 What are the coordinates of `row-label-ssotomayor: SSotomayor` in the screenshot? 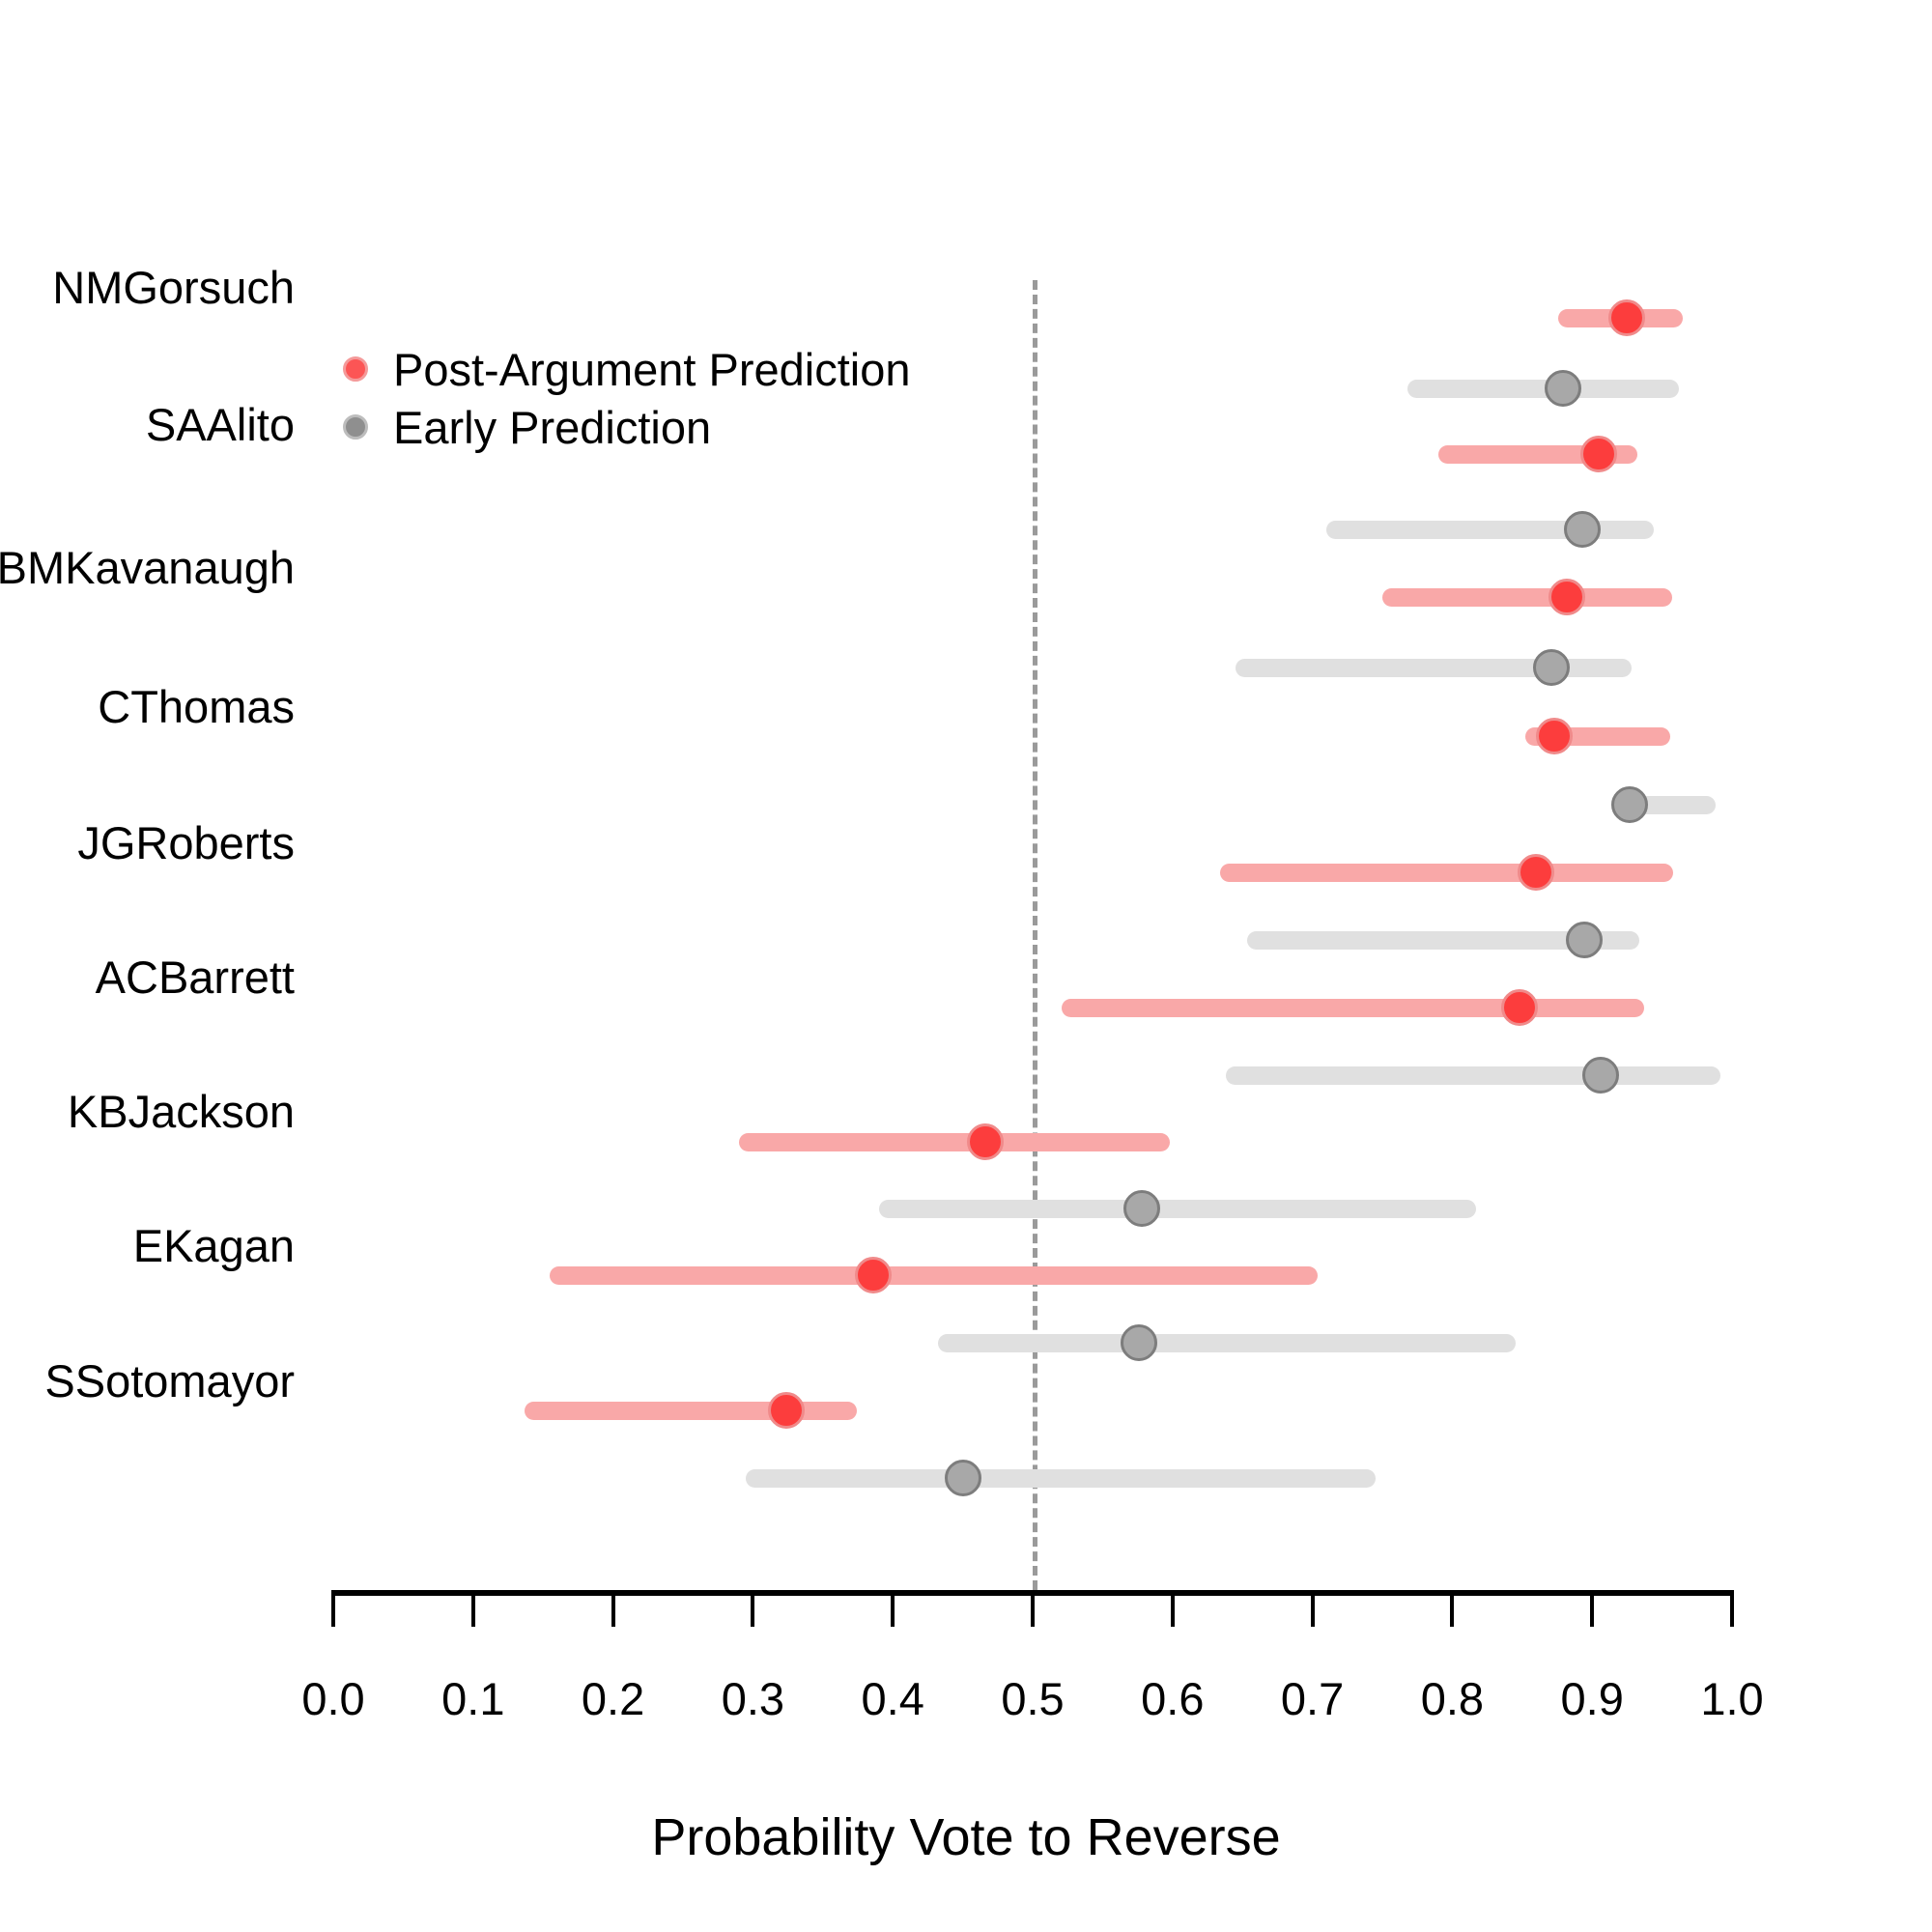 It's located at (169, 1380).